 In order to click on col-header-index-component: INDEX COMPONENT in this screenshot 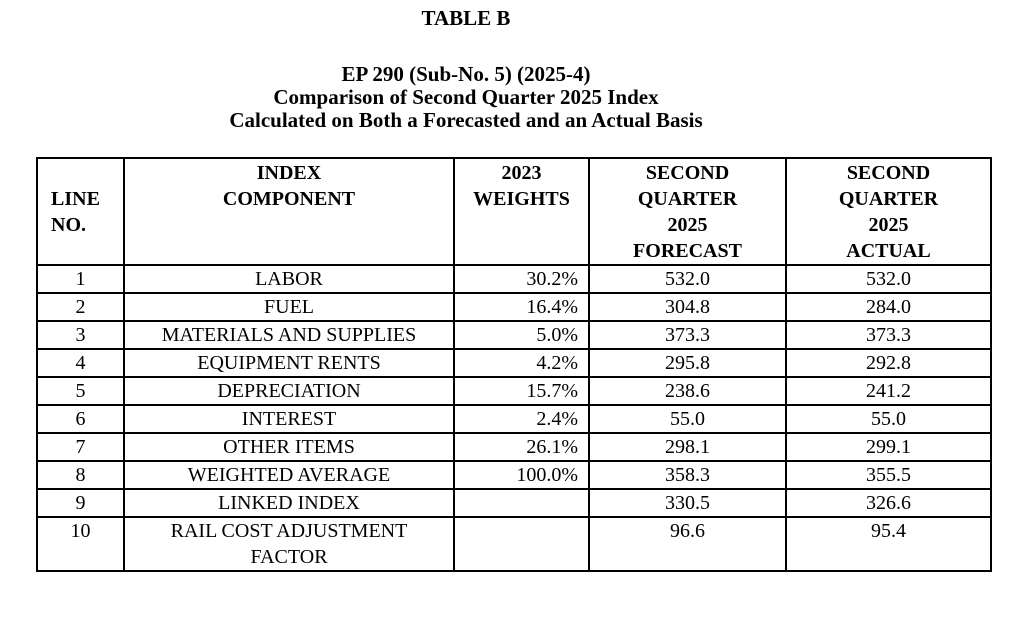, I will do `click(289, 211)`.